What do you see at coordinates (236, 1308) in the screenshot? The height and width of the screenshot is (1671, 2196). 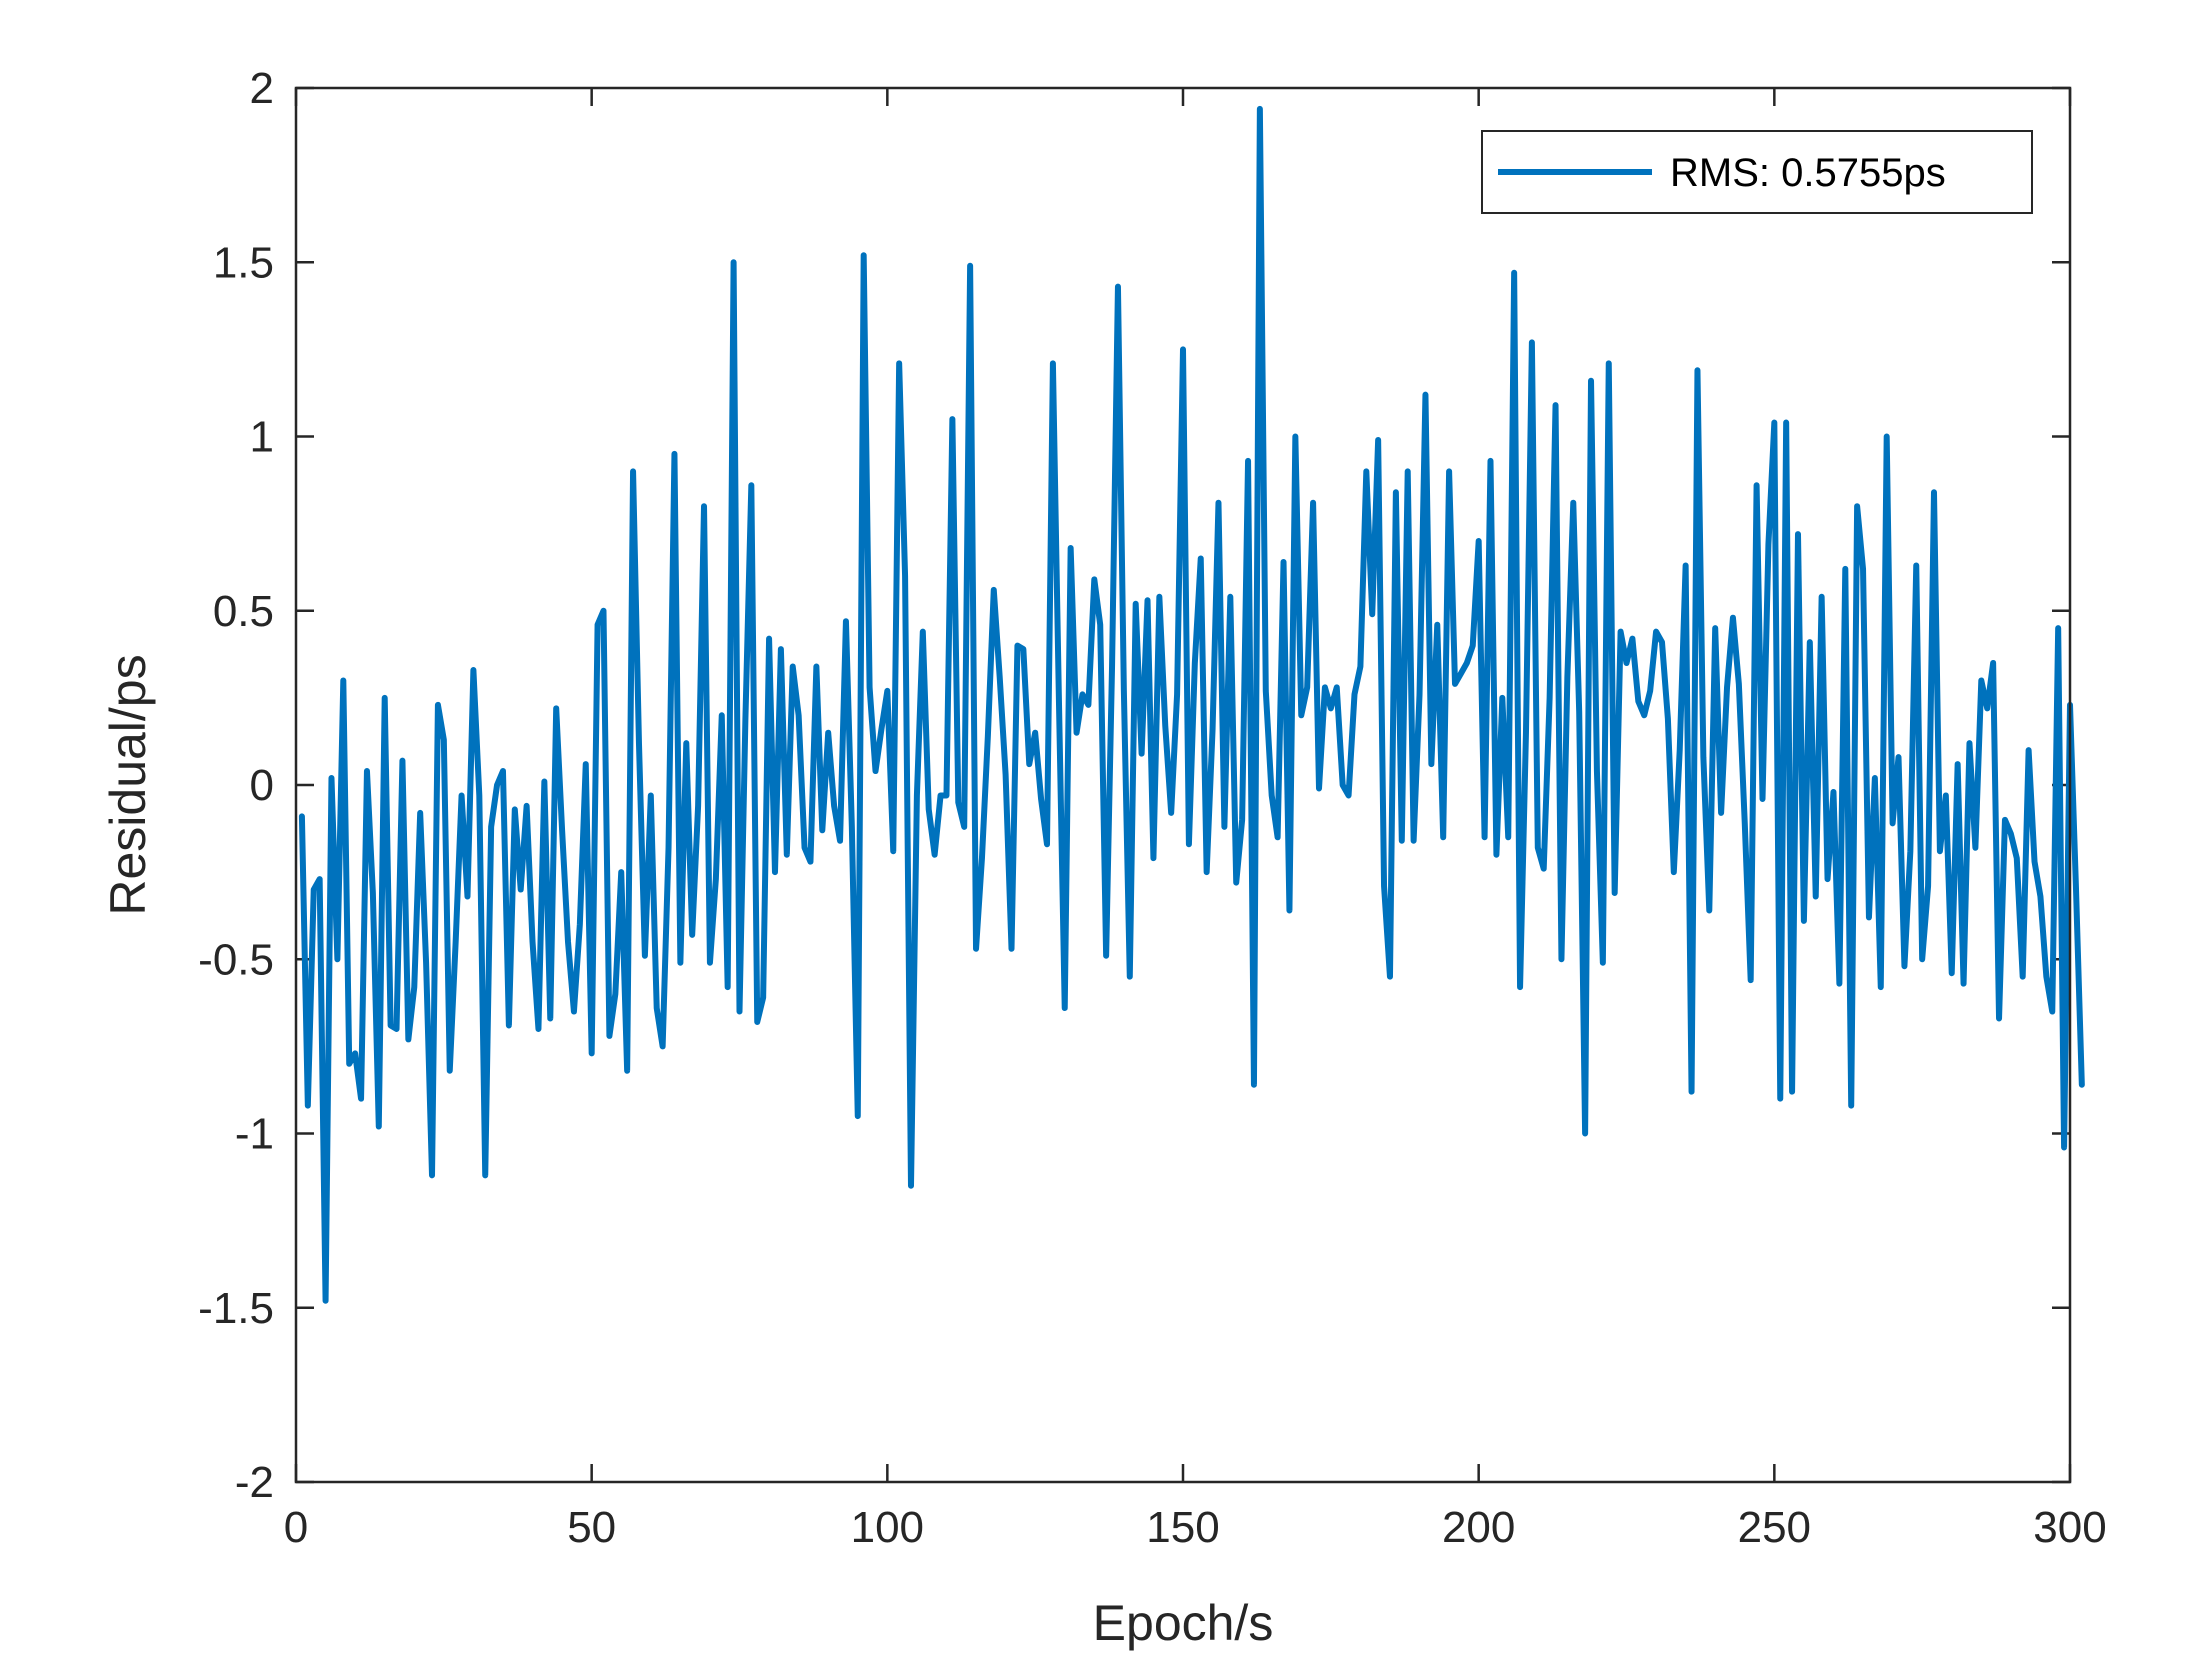 I see `y-tick-label: -1.5` at bounding box center [236, 1308].